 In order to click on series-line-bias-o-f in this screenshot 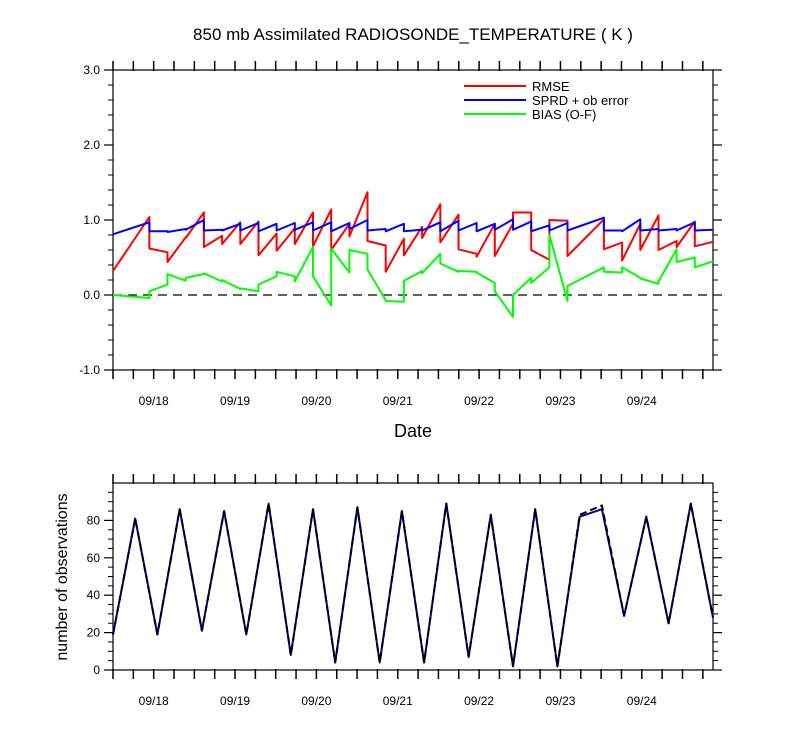, I will do `click(413, 276)`.